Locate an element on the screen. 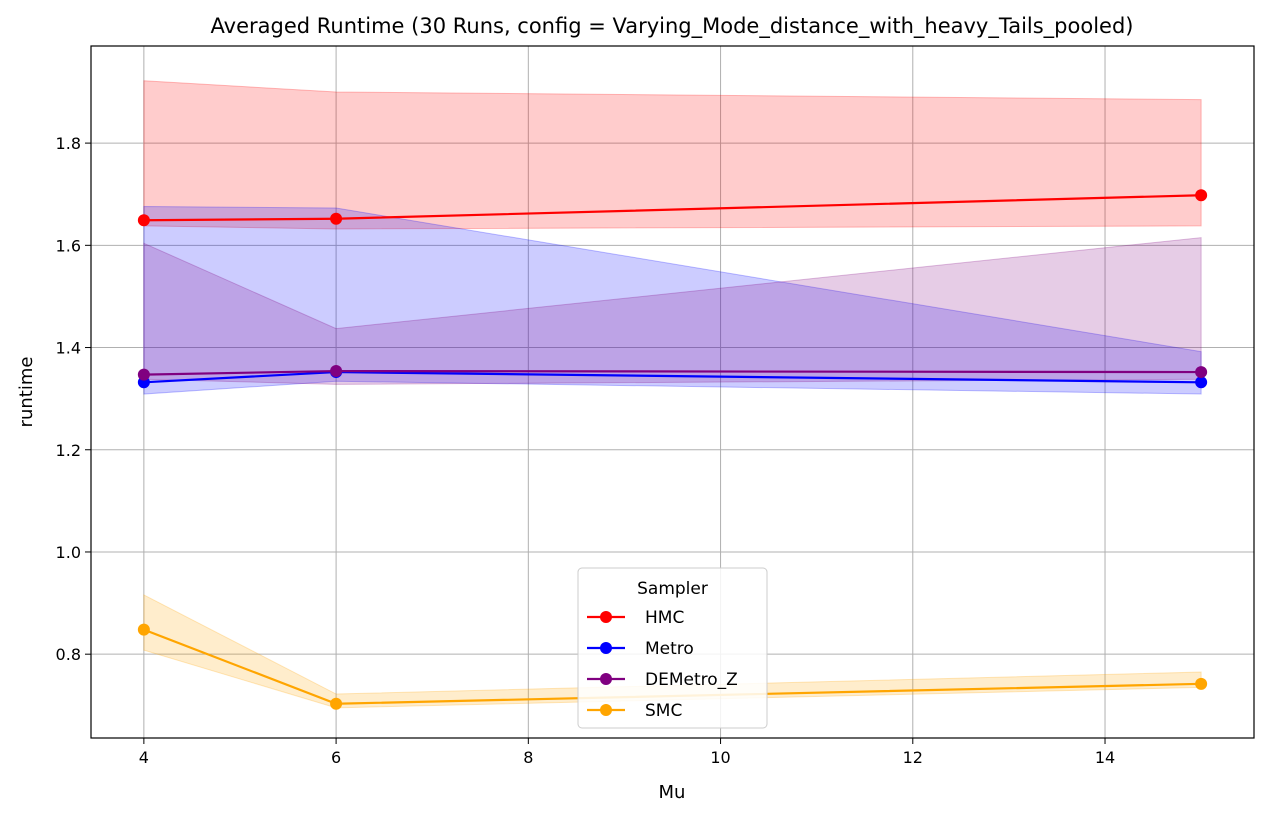 The image size is (1268, 817). y-tick-label: 1.8 is located at coordinates (68, 143).